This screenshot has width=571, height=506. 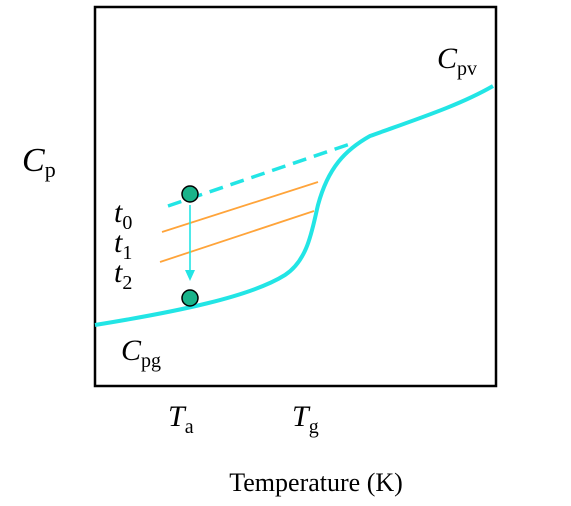 What do you see at coordinates (141, 353) in the screenshot?
I see `cpg-label: Cpg` at bounding box center [141, 353].